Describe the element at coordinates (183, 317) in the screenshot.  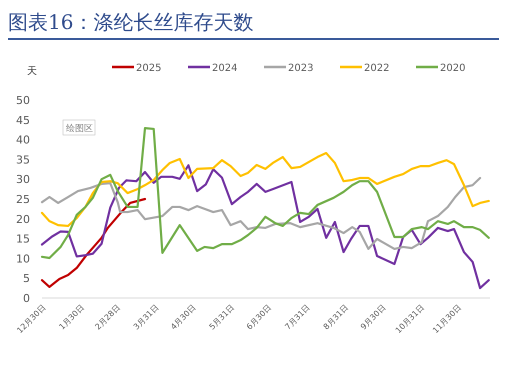
I see `x-tick-label: 4月30日` at that location.